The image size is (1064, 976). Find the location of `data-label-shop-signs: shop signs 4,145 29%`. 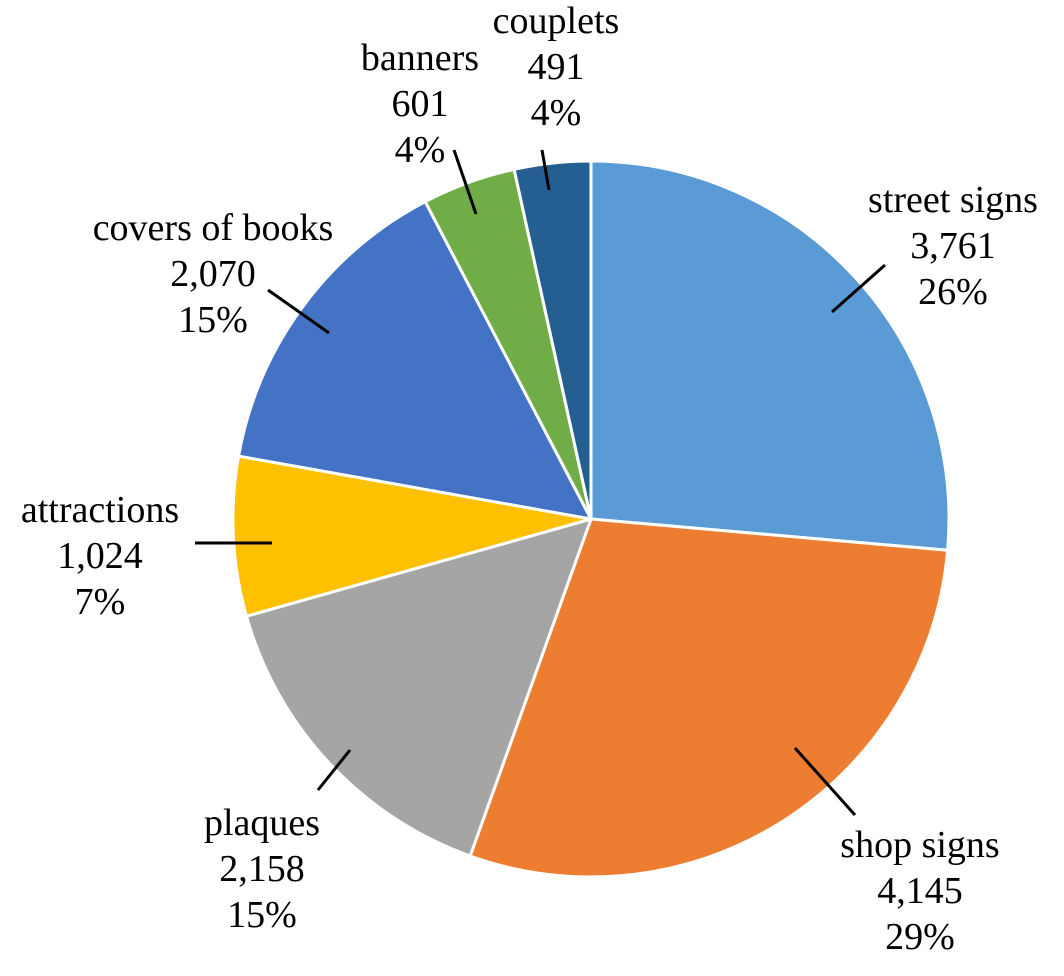

data-label-shop-signs: shop signs 4,145 29% is located at coordinates (919, 891).